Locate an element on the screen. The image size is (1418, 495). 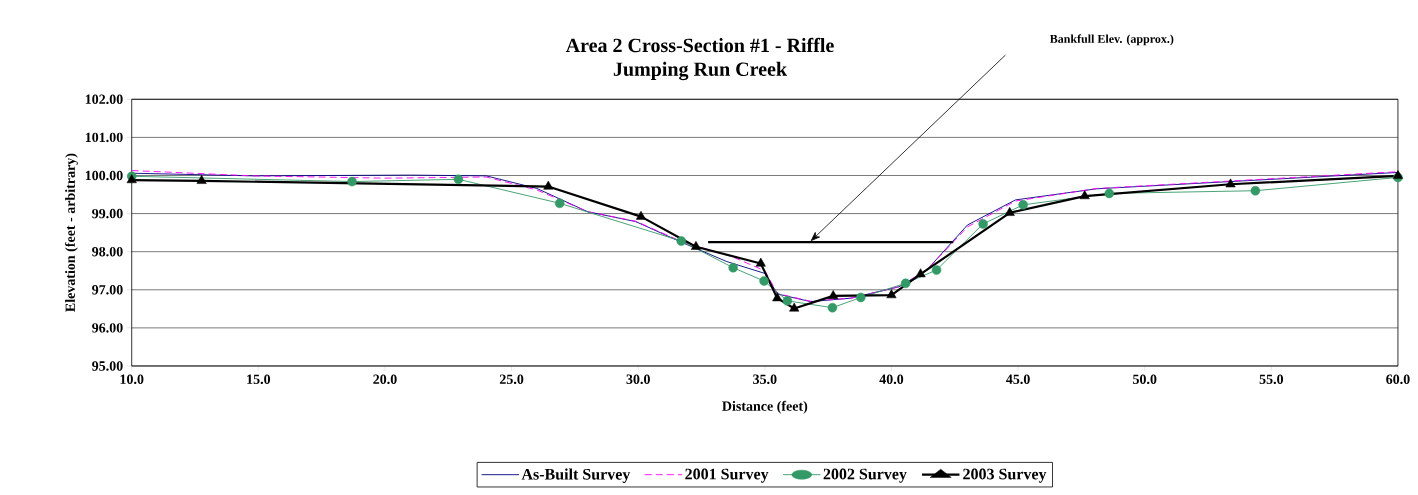
x-tick-label: 30.0 is located at coordinates (638, 379).